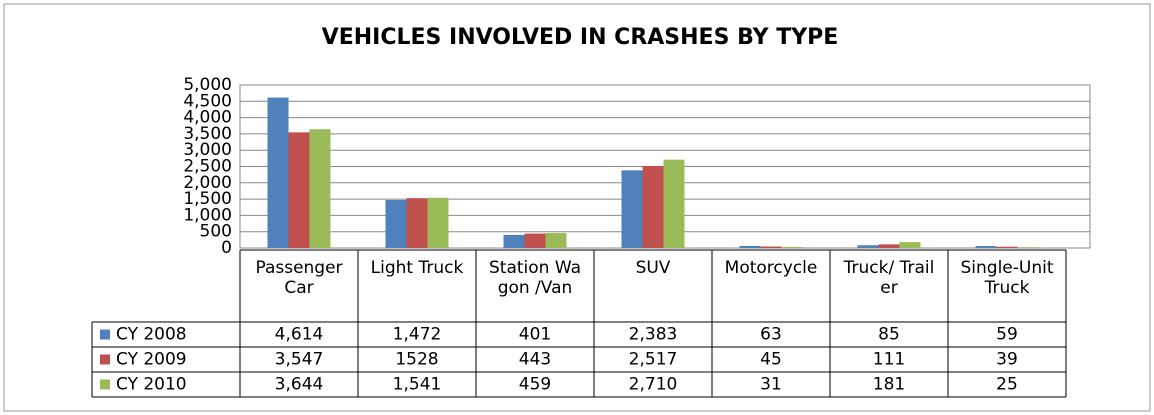 The width and height of the screenshot is (1154, 415). Describe the element at coordinates (207, 199) in the screenshot. I see `y-tick-label: 1,500` at that location.